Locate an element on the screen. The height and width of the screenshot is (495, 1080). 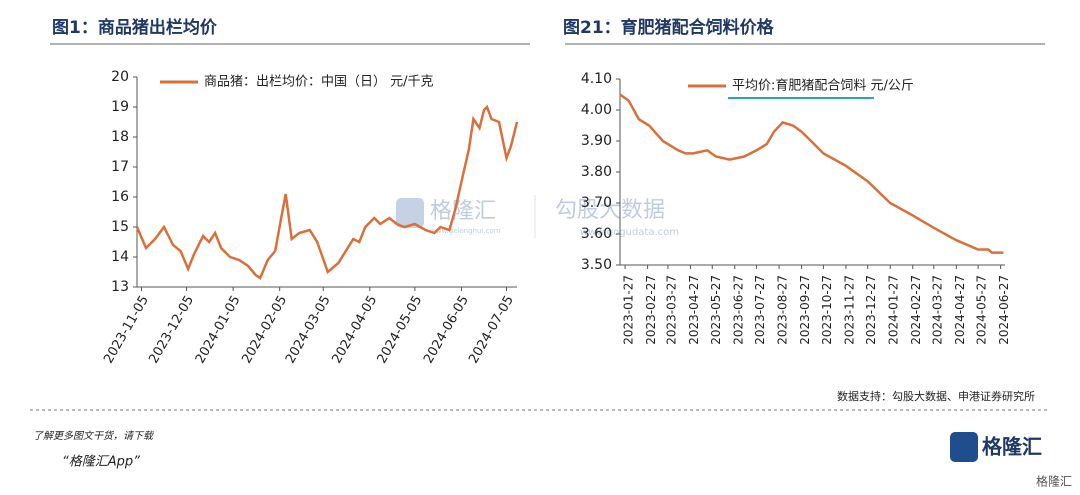
y-tick-label: 15 is located at coordinates (120, 227).